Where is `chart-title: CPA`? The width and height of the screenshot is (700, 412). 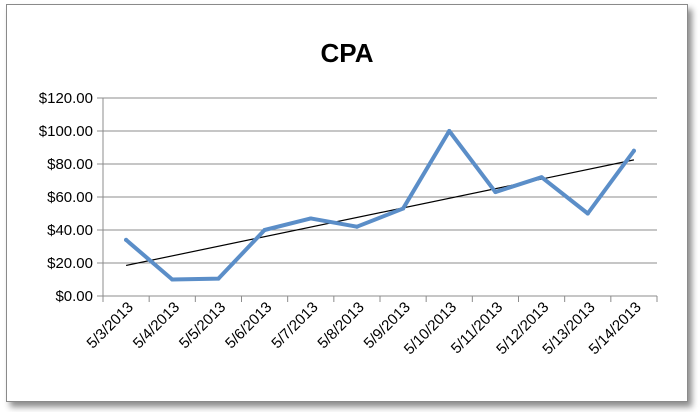
chart-title: CPA is located at coordinates (347, 53).